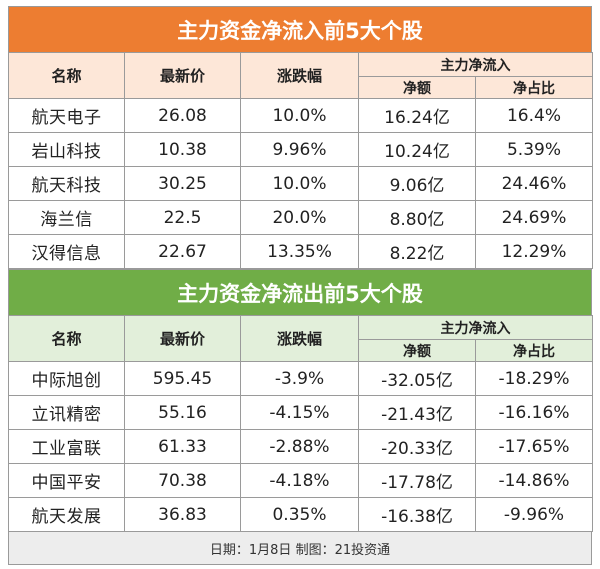  What do you see at coordinates (417, 217) in the screenshot?
I see `stock-net: 8.80亿` at bounding box center [417, 217].